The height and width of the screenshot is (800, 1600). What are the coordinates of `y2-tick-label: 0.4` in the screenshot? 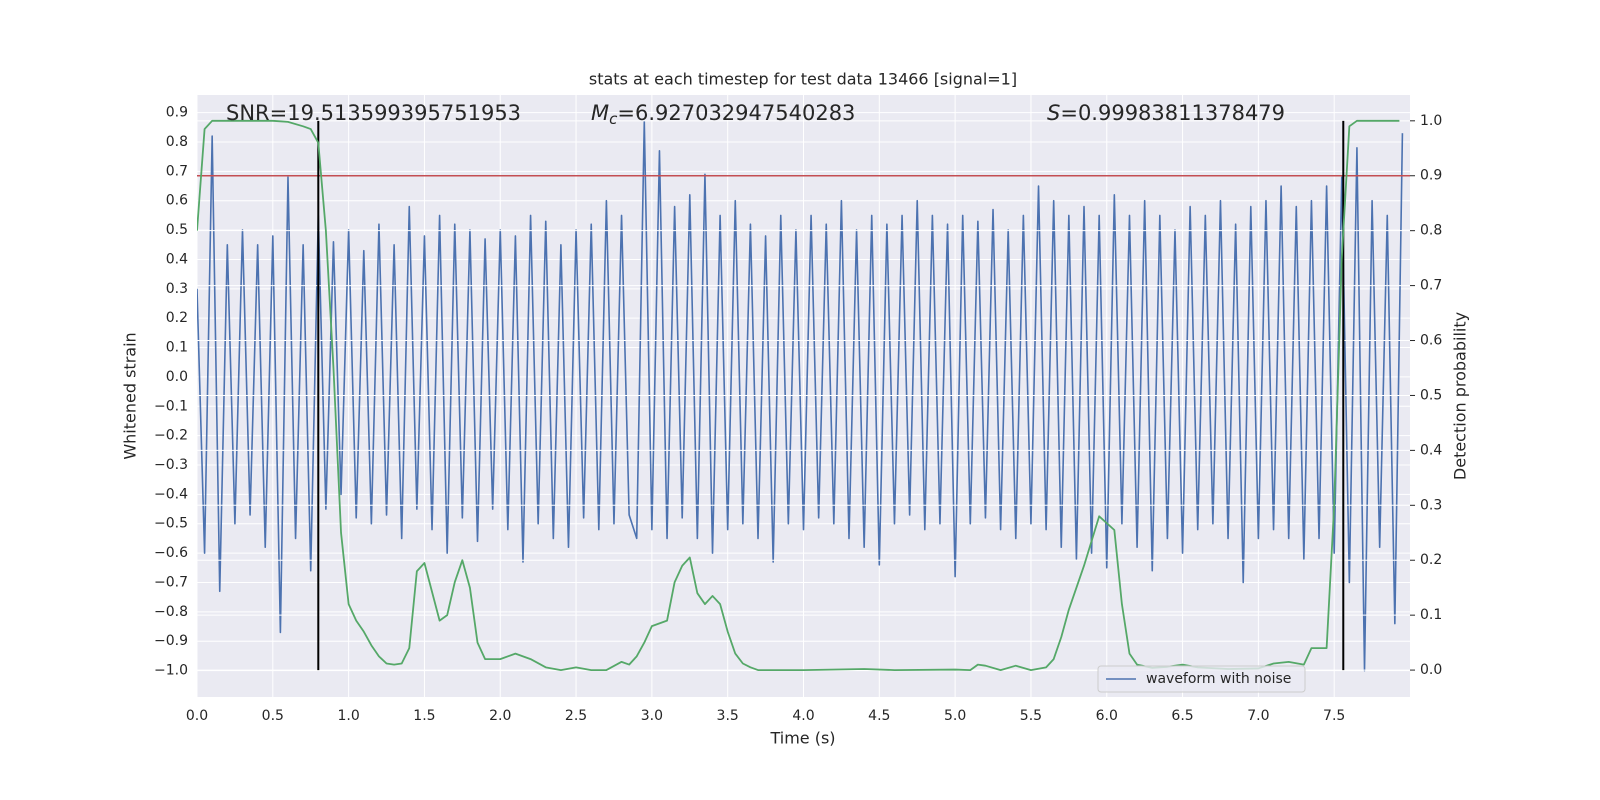 It's located at (1431, 450).